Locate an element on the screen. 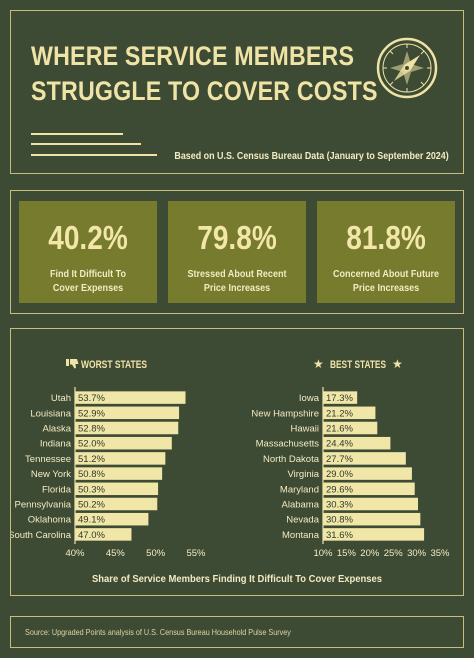 The image size is (474, 658). x-tick-label: 50% is located at coordinates (156, 553).